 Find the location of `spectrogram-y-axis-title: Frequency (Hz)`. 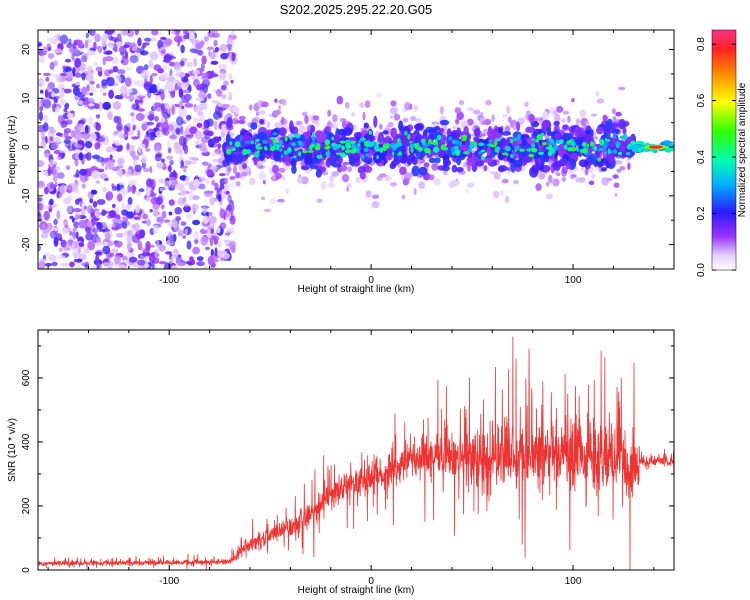

spectrogram-y-axis-title: Frequency (Hz) is located at coordinates (12, 150).